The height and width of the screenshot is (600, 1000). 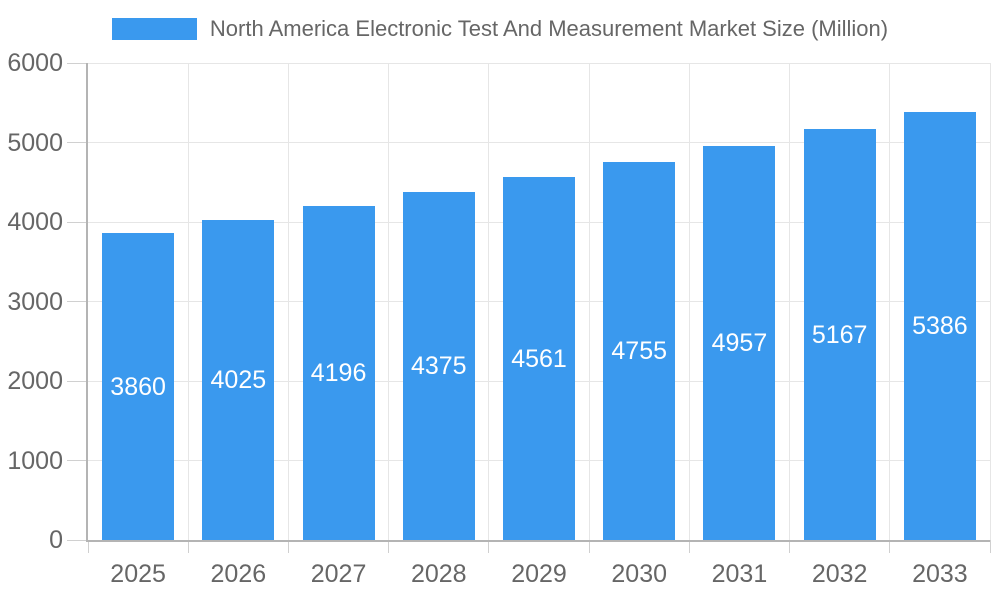 What do you see at coordinates (35, 381) in the screenshot?
I see `y-tick-label: 2000` at bounding box center [35, 381].